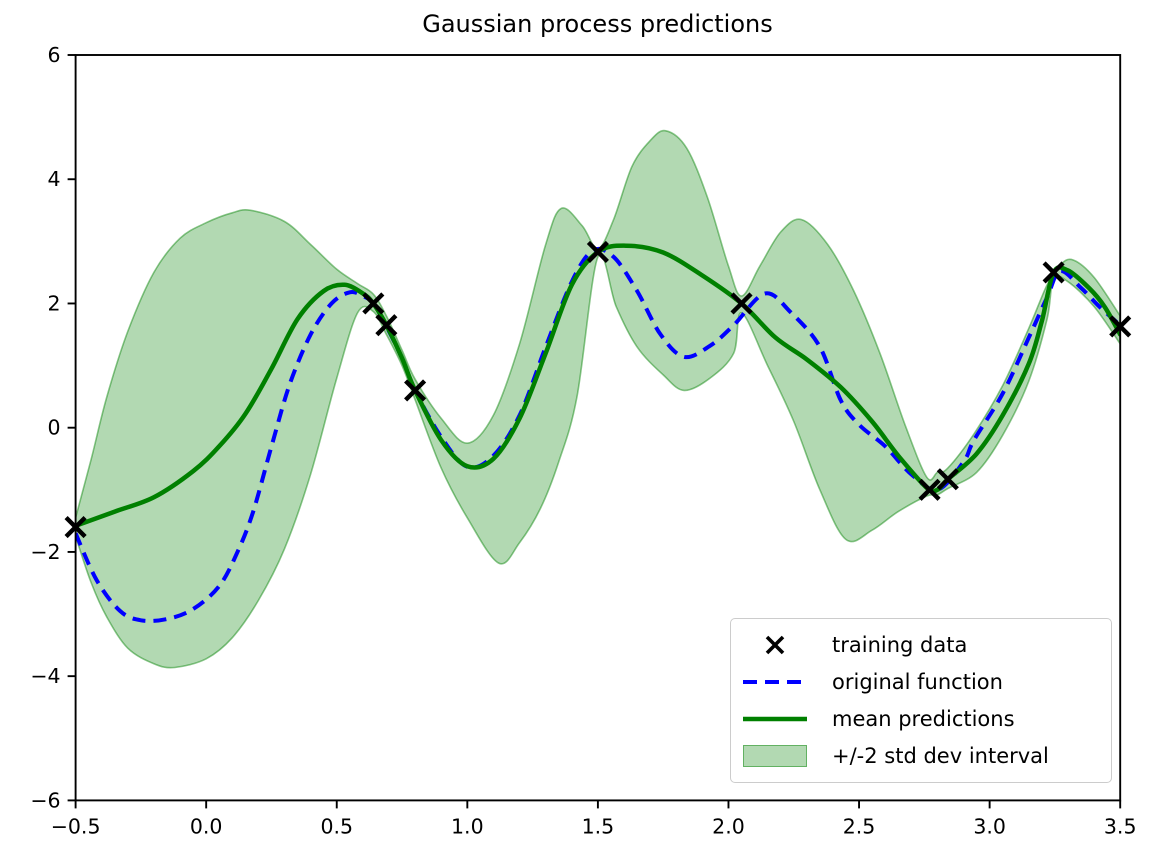 Image resolution: width=1159 pixels, height=862 pixels. I want to click on svg-text: 4, so click(54, 179).